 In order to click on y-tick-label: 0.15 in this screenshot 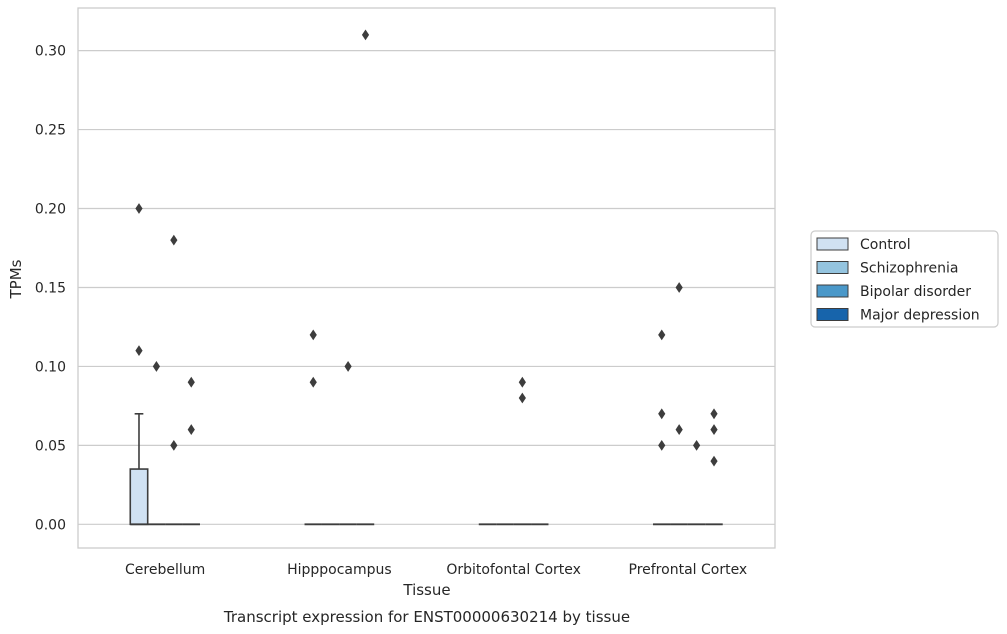, I will do `click(50, 288)`.